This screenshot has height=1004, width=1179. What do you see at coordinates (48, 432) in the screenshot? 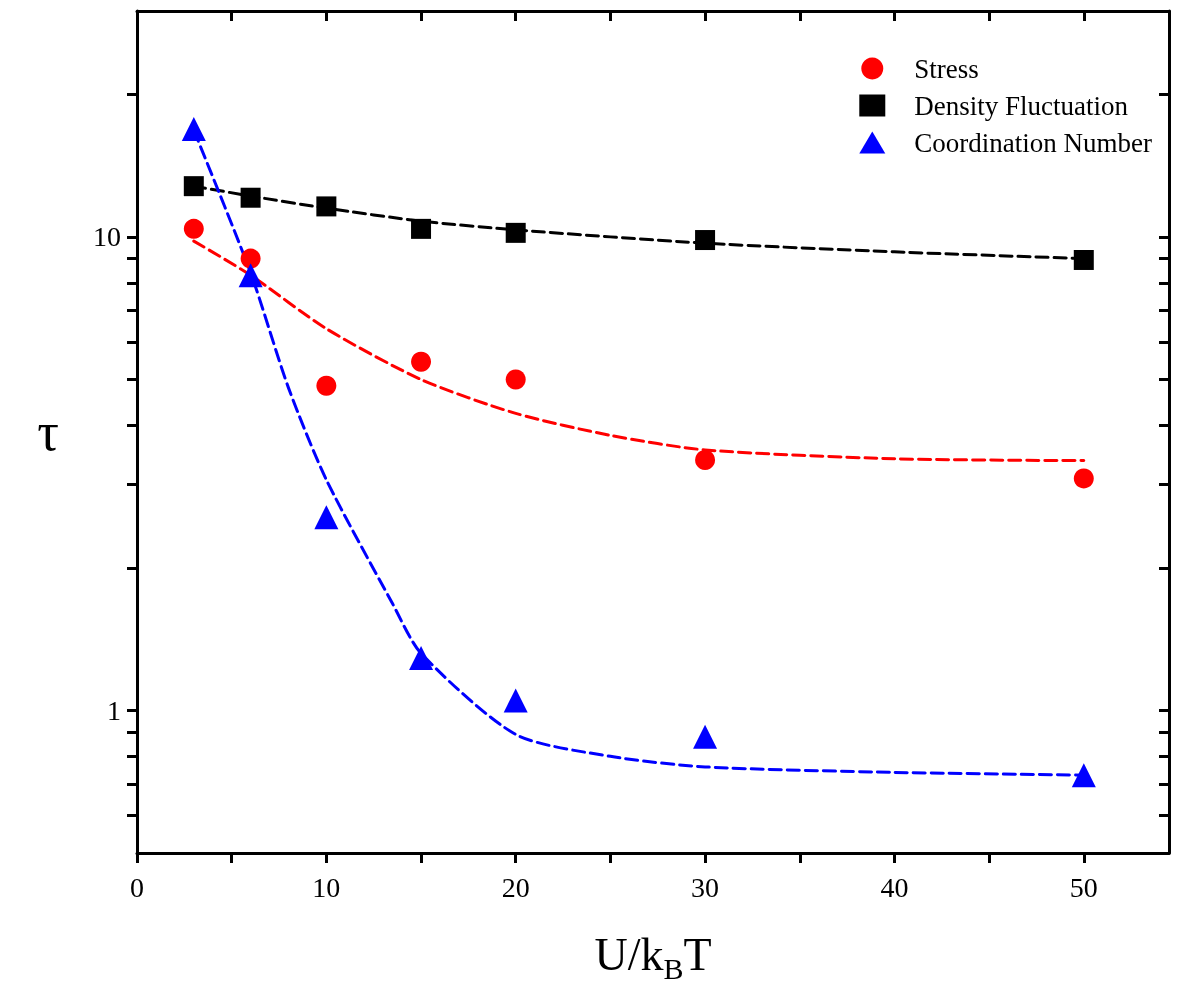
I see `y-axis-title: τ` at bounding box center [48, 432].